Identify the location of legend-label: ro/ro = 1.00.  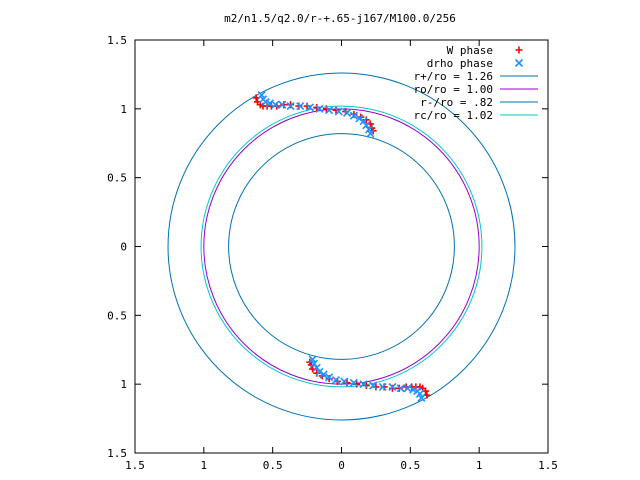
(453, 89).